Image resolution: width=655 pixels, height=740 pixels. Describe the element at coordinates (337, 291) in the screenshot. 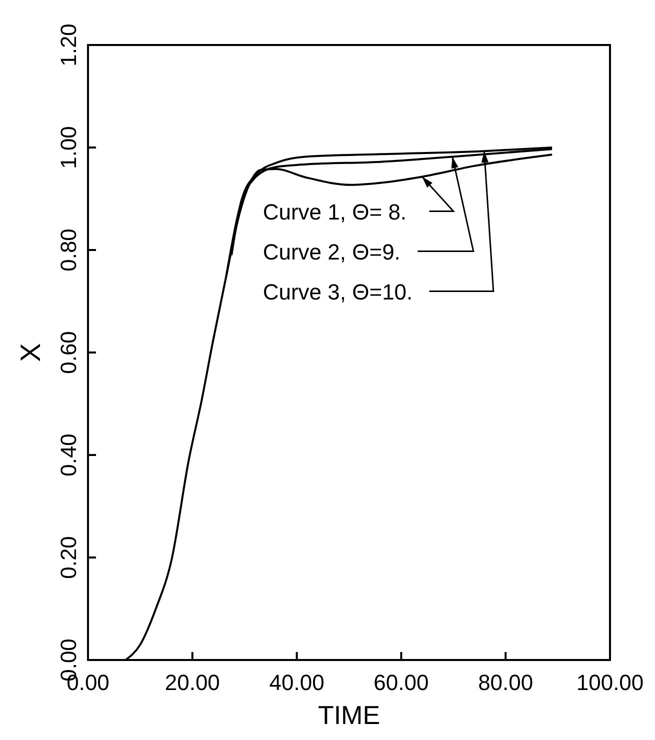

I see `annotation: Curve 3, Θ=10.` at that location.